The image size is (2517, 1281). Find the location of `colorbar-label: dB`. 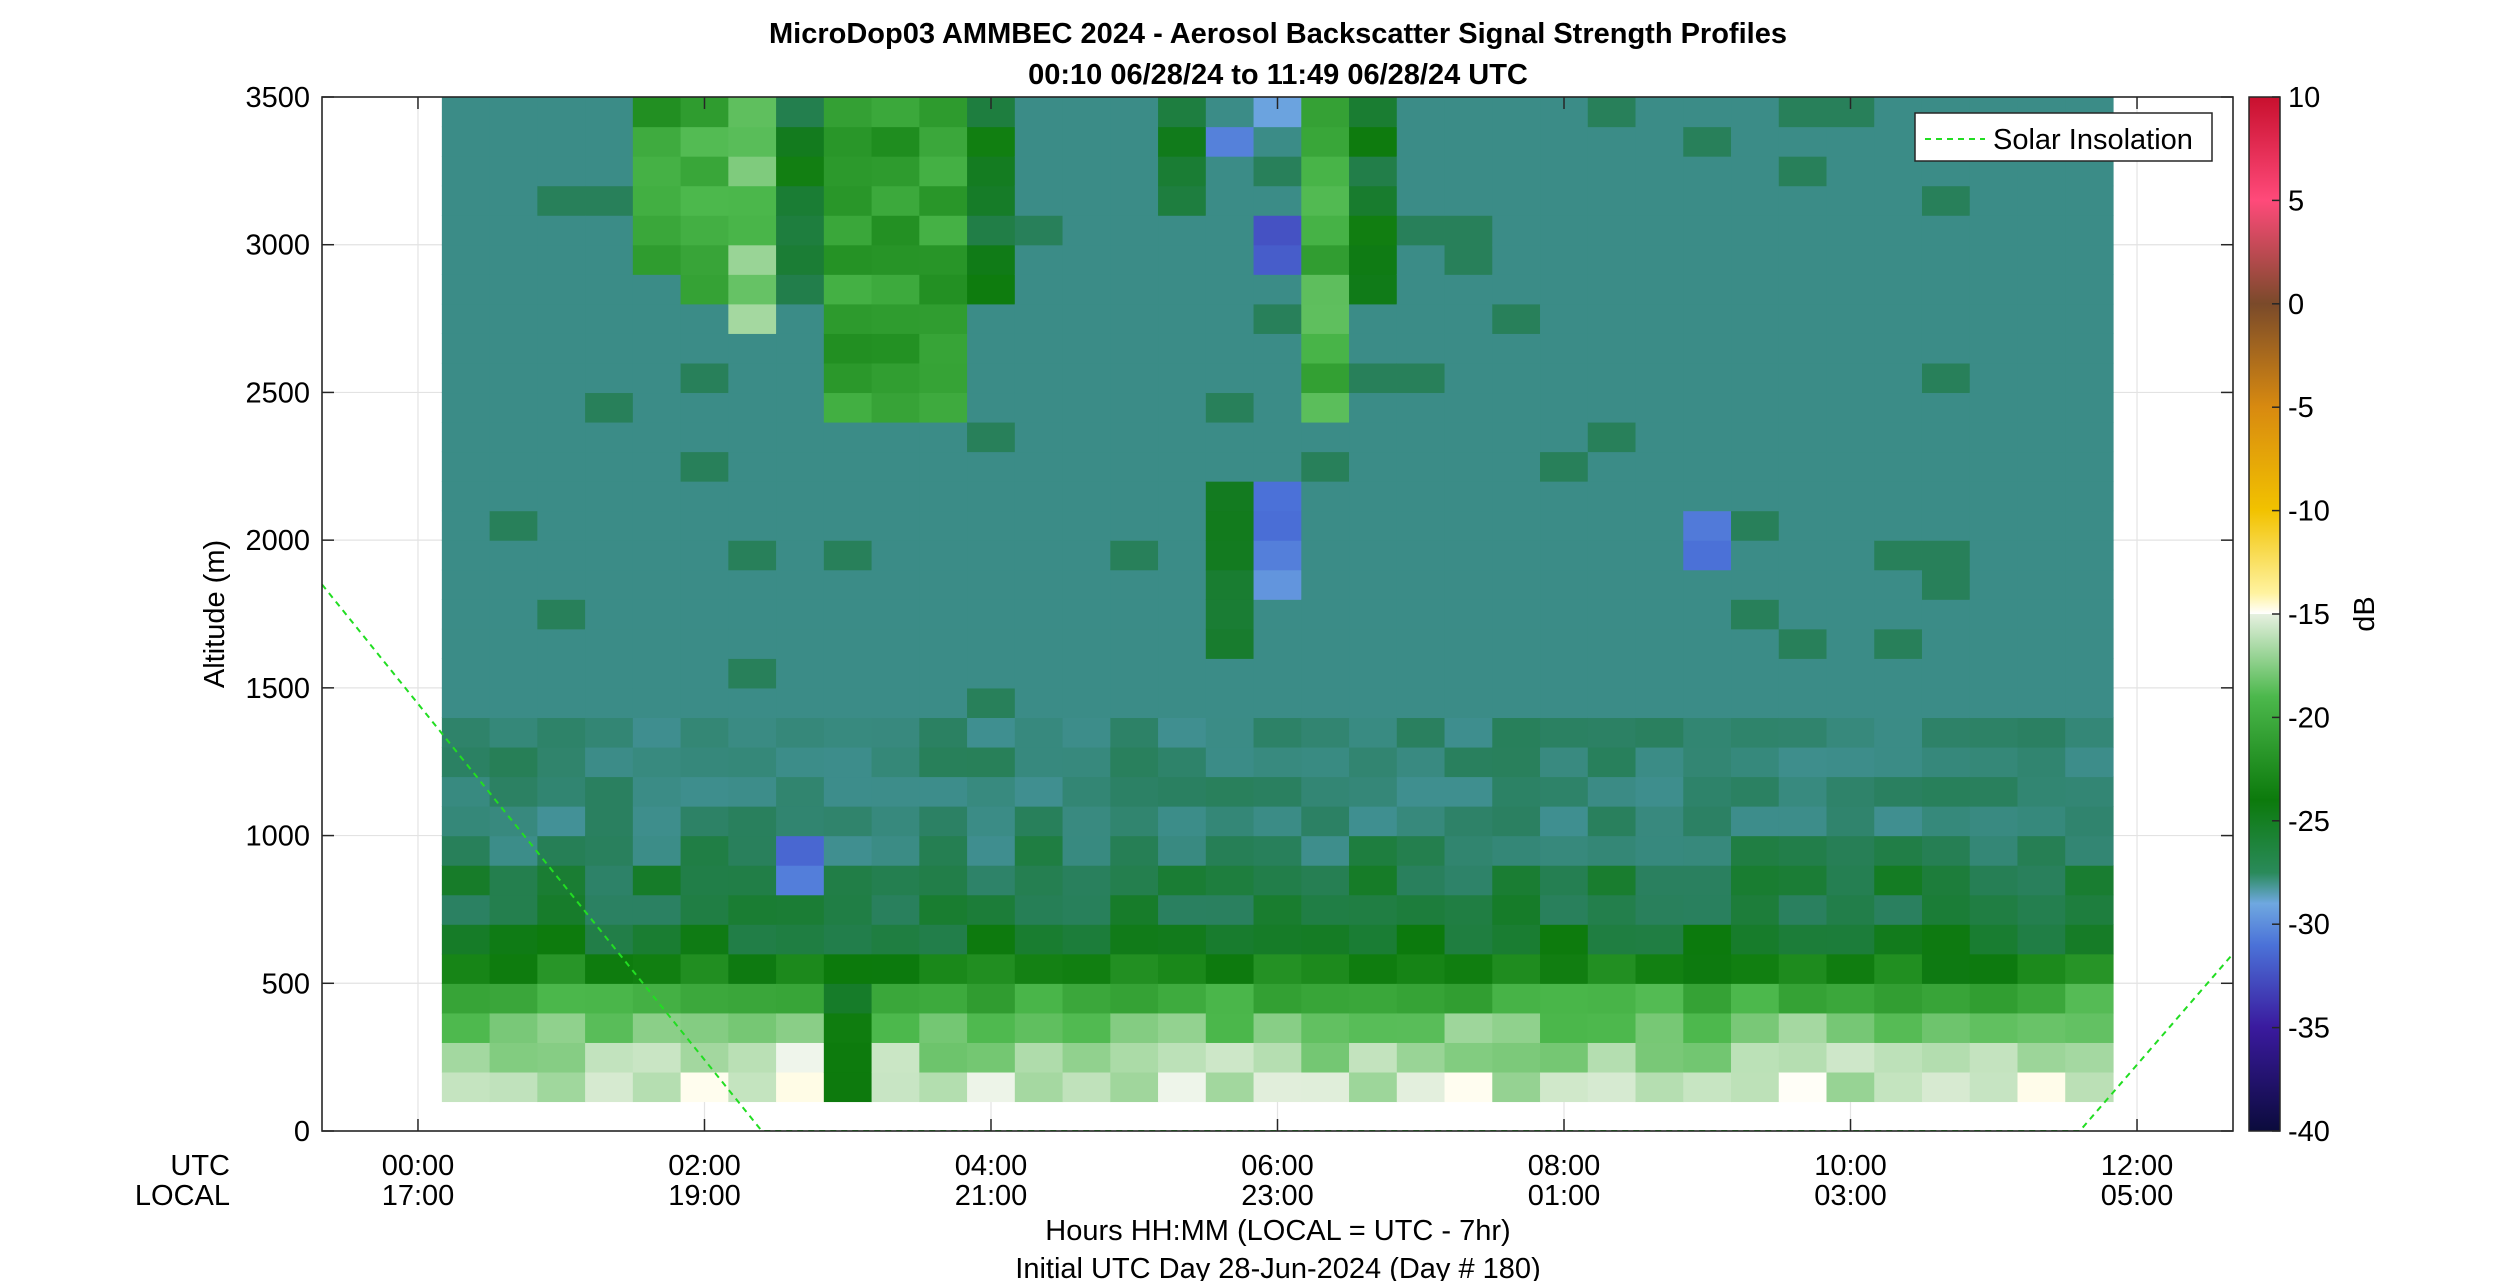

colorbar-label: dB is located at coordinates (2365, 613).